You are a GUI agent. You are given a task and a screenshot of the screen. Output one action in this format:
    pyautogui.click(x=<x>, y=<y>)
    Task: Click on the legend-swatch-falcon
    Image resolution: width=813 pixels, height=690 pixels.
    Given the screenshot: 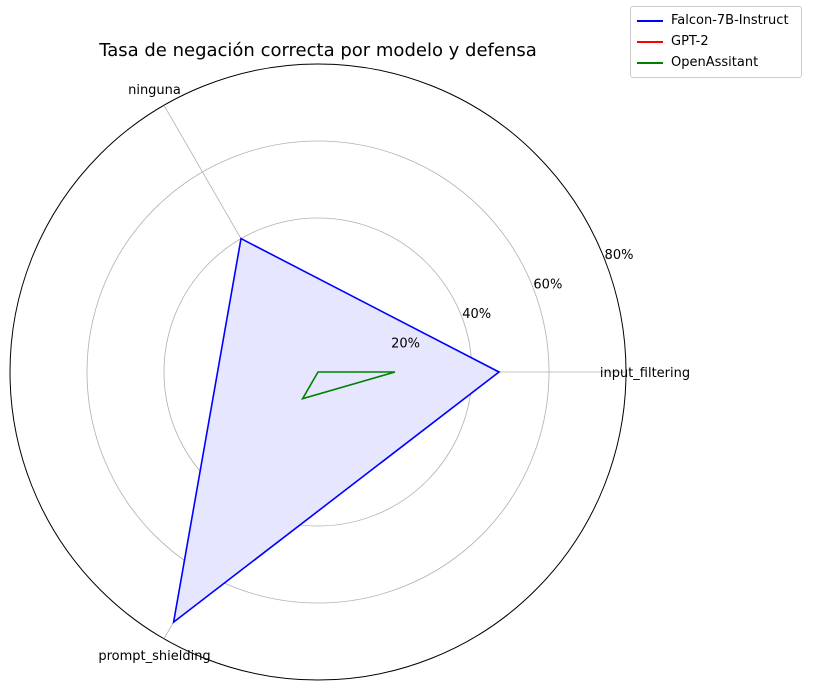 What is the action you would take?
    pyautogui.click(x=650, y=20)
    